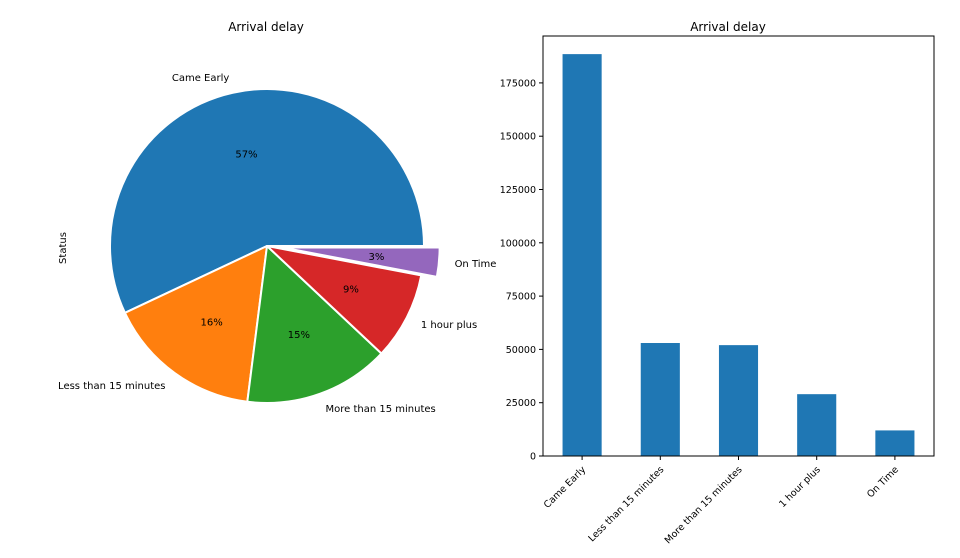 The height and width of the screenshot is (558, 960). Describe the element at coordinates (518, 83) in the screenshot. I see `y-tick-label: 175000` at that location.